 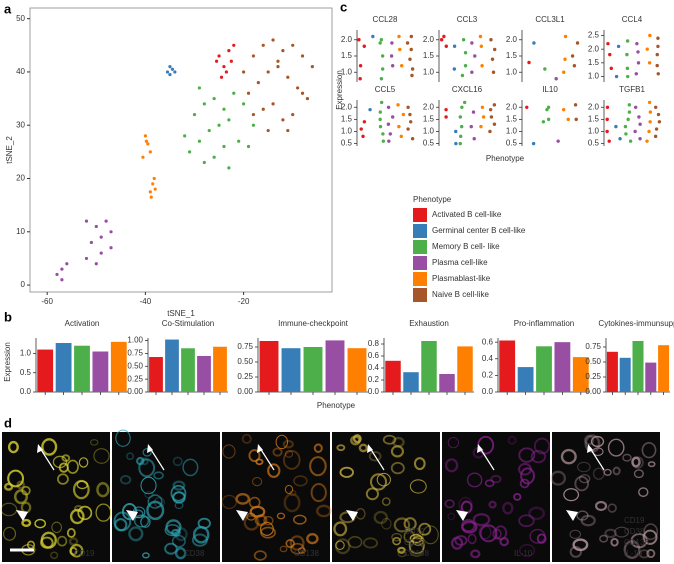 What do you see at coordinates (245, 391) in the screenshot?
I see `y-tick-label: 0.00` at bounding box center [245, 391].